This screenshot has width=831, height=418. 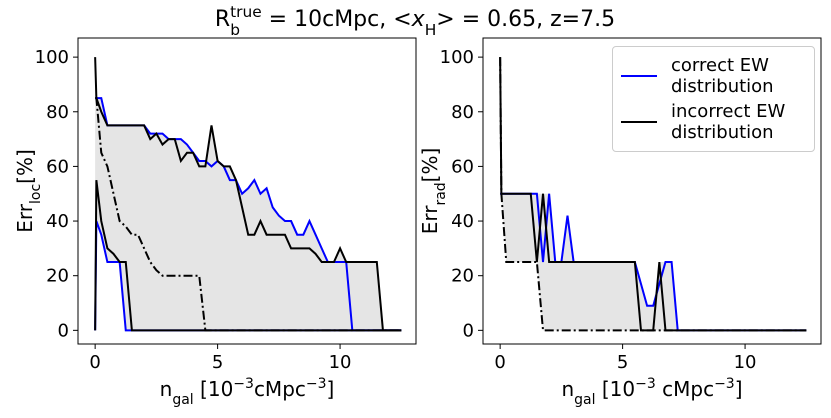 I want to click on legend-label: incorrect EW distribution, so click(x=728, y=122).